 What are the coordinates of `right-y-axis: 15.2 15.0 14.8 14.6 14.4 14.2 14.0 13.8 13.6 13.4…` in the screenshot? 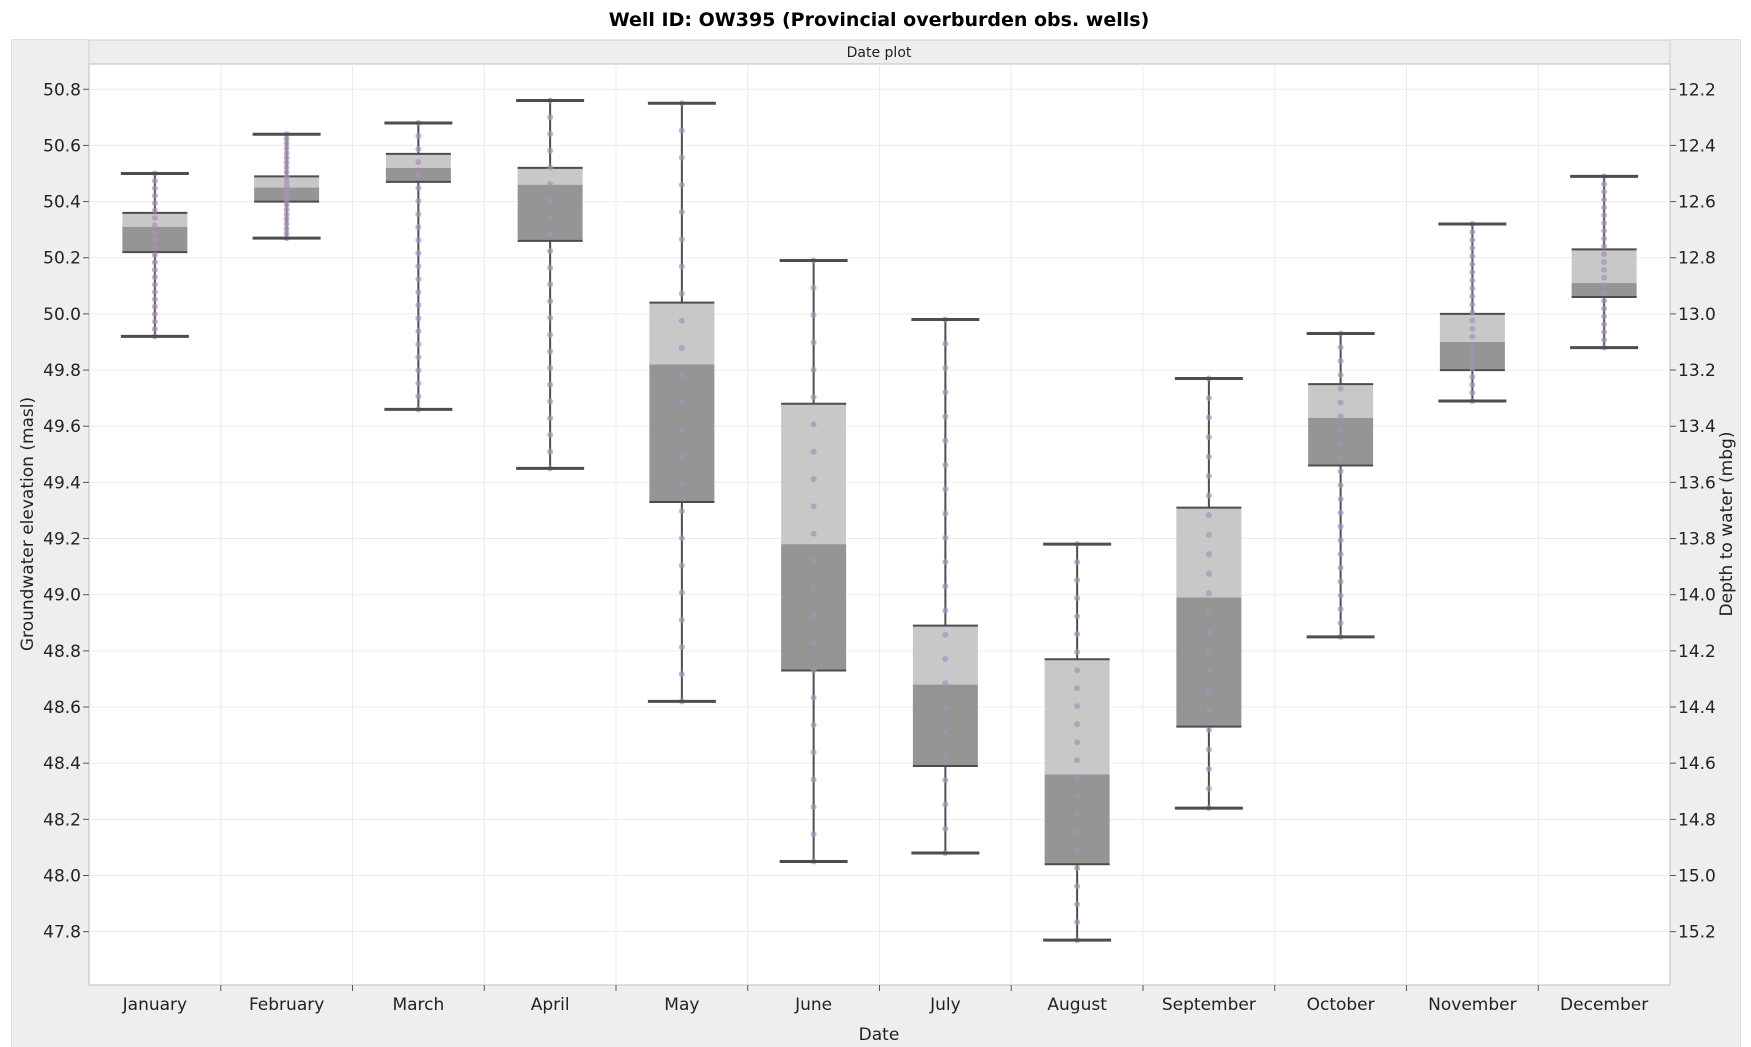 It's located at (1693, 511).